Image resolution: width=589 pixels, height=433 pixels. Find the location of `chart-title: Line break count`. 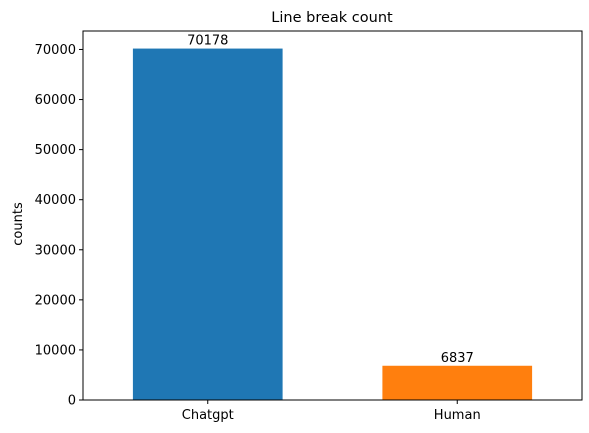

chart-title: Line break count is located at coordinates (332, 18).